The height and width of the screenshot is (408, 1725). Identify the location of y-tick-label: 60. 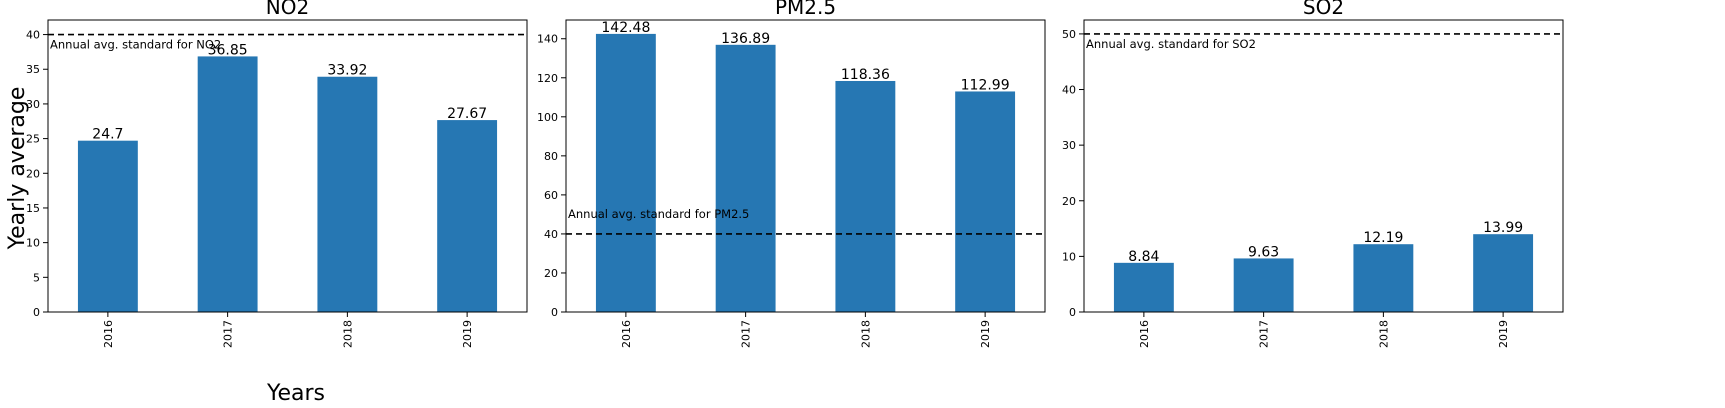
(551, 195).